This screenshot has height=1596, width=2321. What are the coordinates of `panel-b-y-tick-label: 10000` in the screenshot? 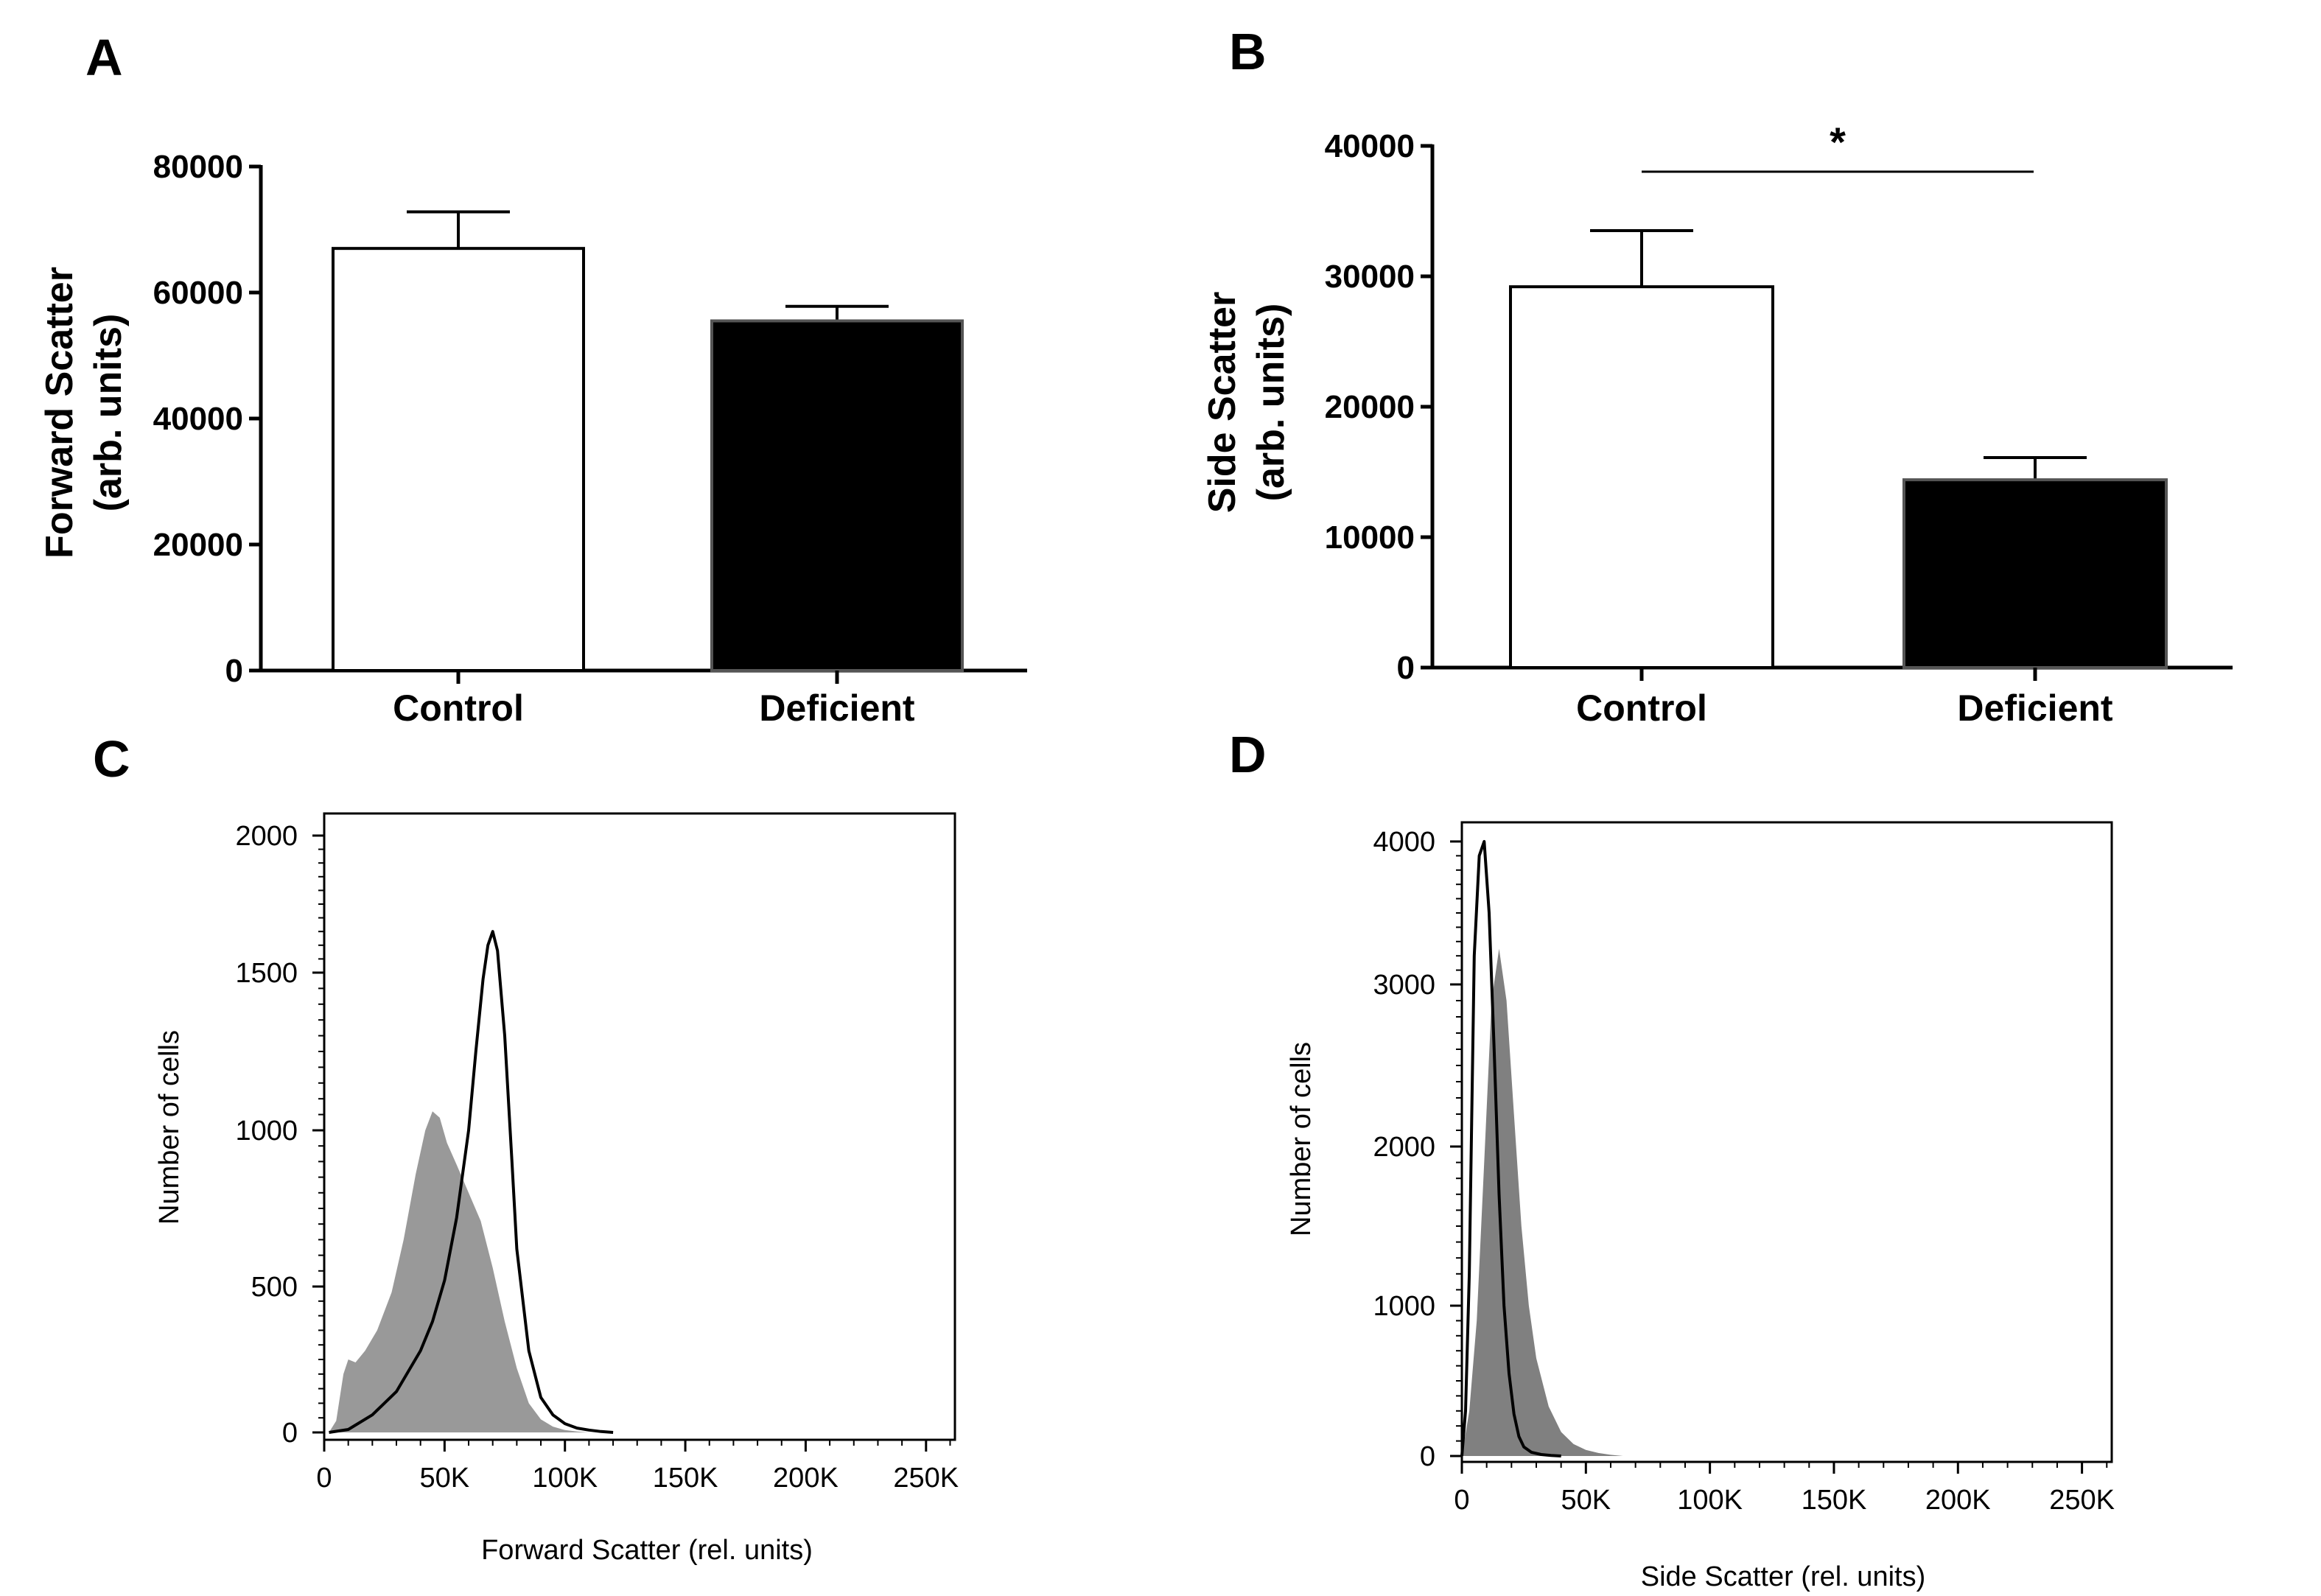 It's located at (1370, 537).